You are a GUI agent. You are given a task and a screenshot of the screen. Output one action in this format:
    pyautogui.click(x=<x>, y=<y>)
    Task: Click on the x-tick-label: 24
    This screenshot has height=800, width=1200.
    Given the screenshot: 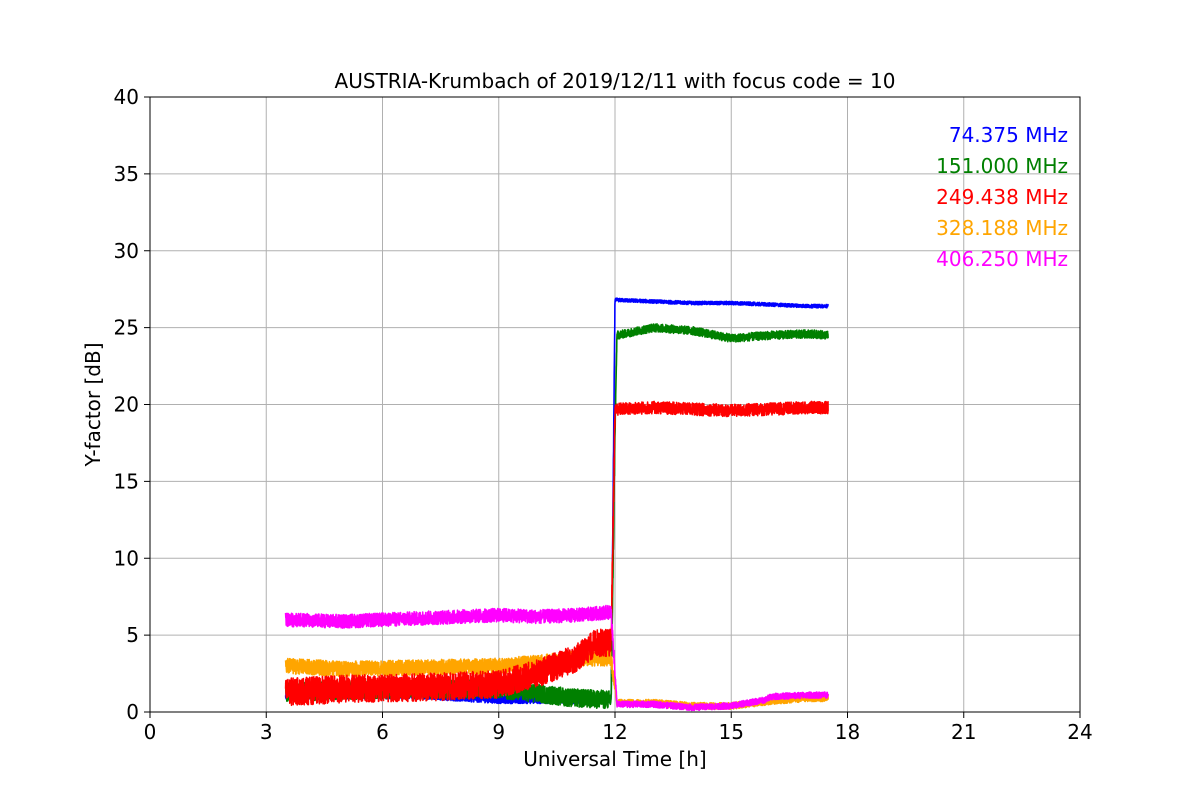 What is the action you would take?
    pyautogui.click(x=1079, y=732)
    